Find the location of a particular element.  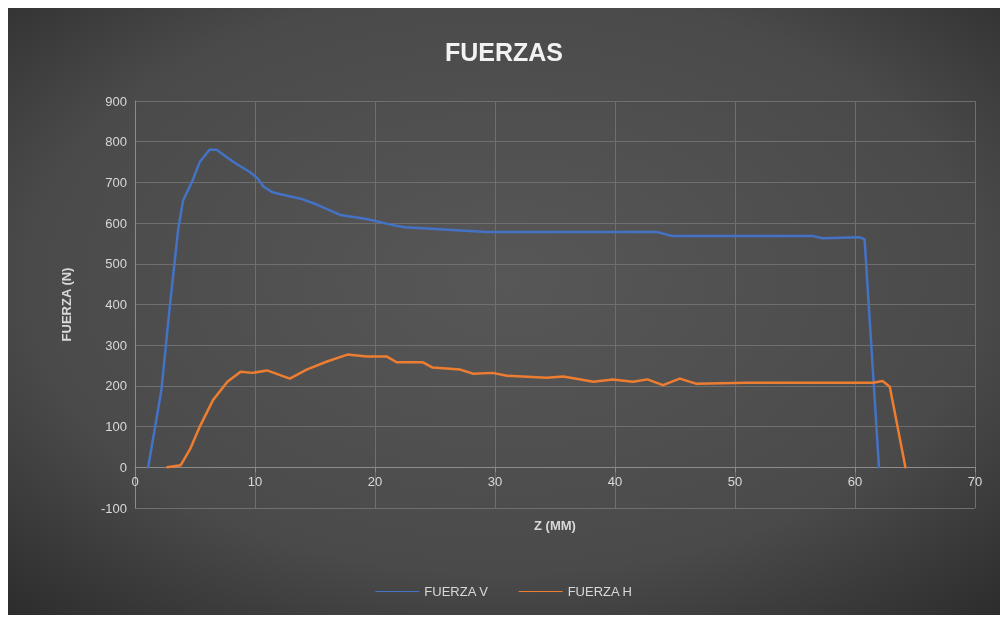

y-tick-label: -100 is located at coordinates (113, 508).